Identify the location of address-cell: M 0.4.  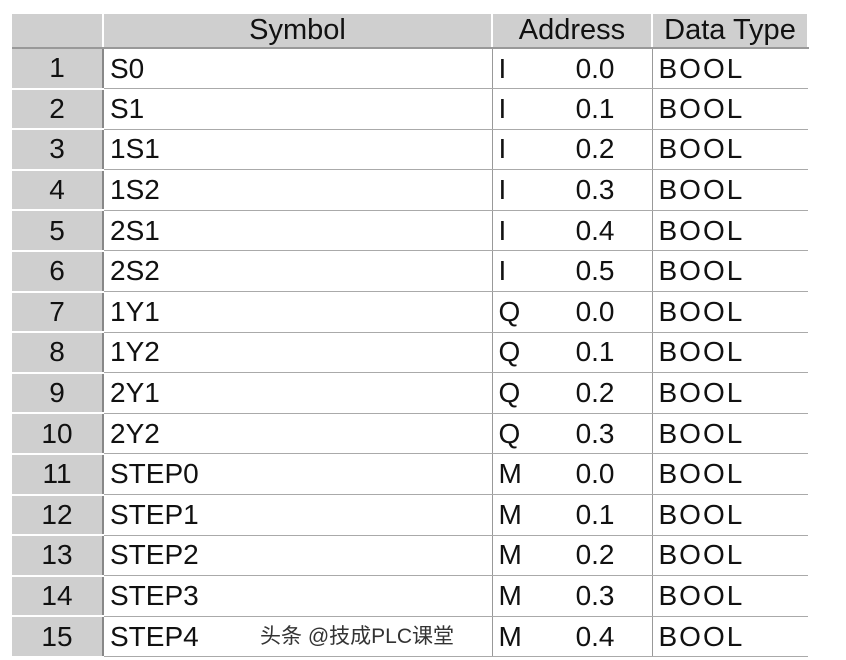
(572, 637).